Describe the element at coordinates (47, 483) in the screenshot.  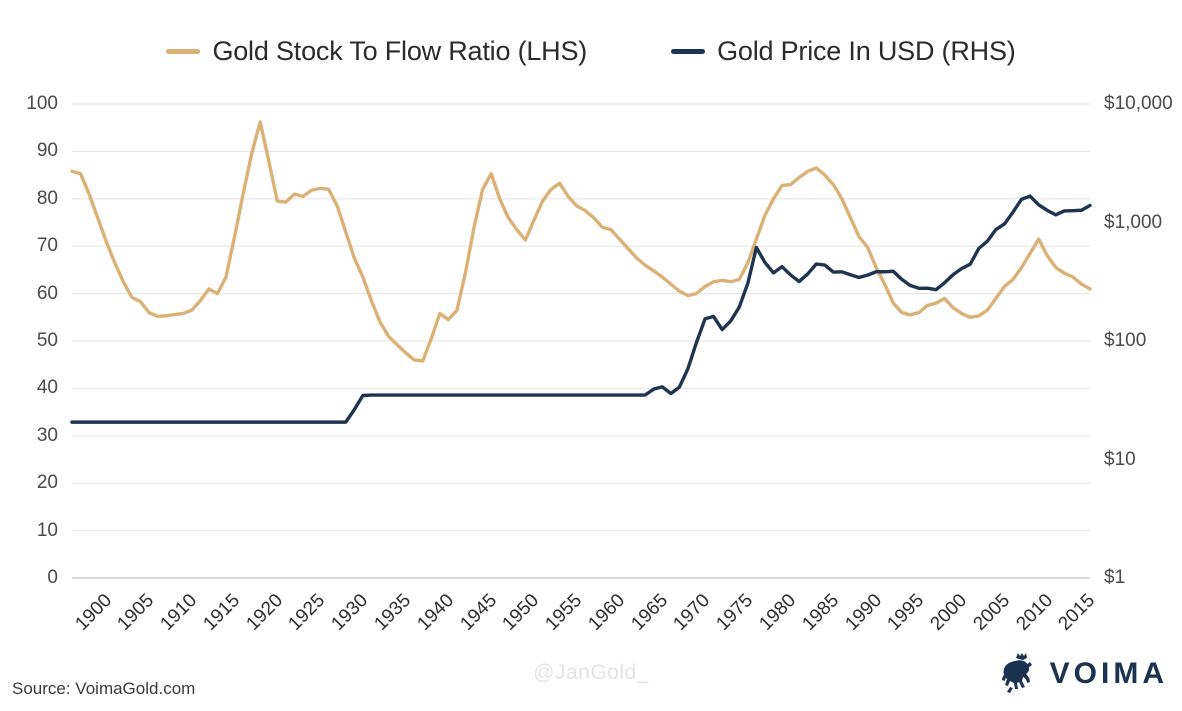
I see `y-axis-left-tick: 20` at that location.